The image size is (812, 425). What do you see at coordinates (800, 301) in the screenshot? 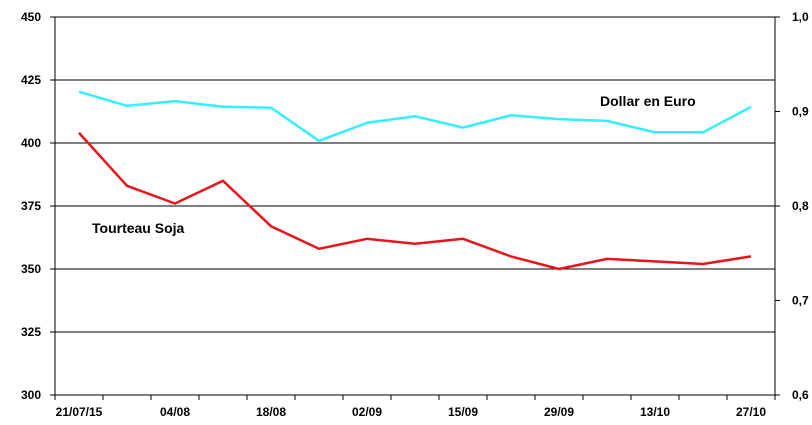
I see `right-tick-label: 0,7` at bounding box center [800, 301].